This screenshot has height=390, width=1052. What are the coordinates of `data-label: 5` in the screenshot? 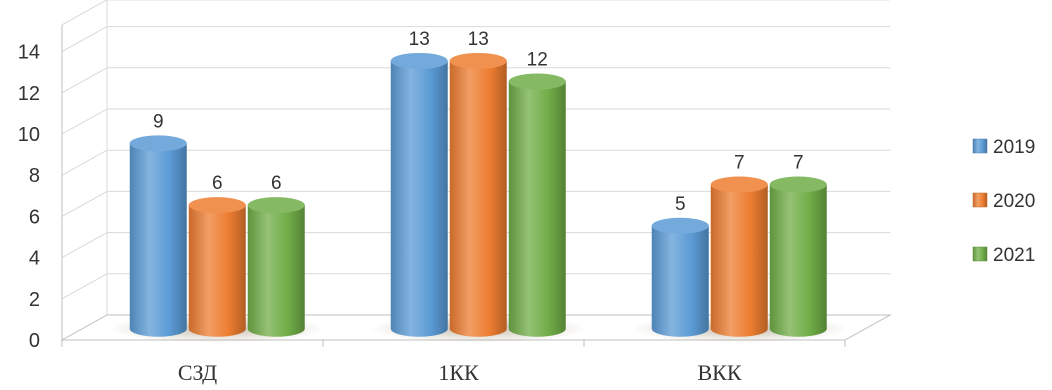 It's located at (680, 204).